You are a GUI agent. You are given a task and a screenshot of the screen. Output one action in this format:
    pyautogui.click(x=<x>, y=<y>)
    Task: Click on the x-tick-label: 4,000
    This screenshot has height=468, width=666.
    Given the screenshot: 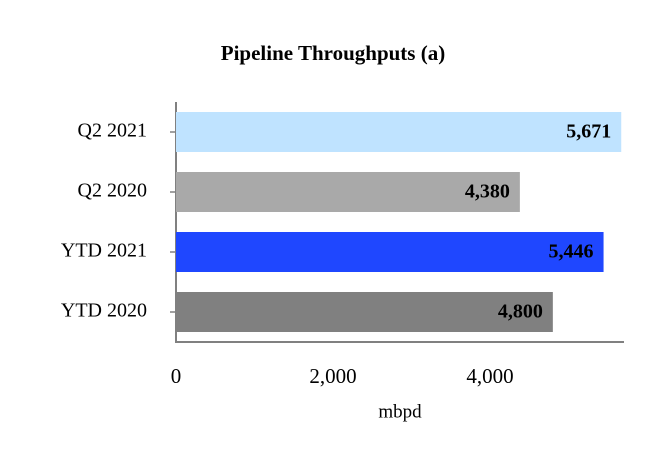 What is the action you would take?
    pyautogui.click(x=489, y=376)
    